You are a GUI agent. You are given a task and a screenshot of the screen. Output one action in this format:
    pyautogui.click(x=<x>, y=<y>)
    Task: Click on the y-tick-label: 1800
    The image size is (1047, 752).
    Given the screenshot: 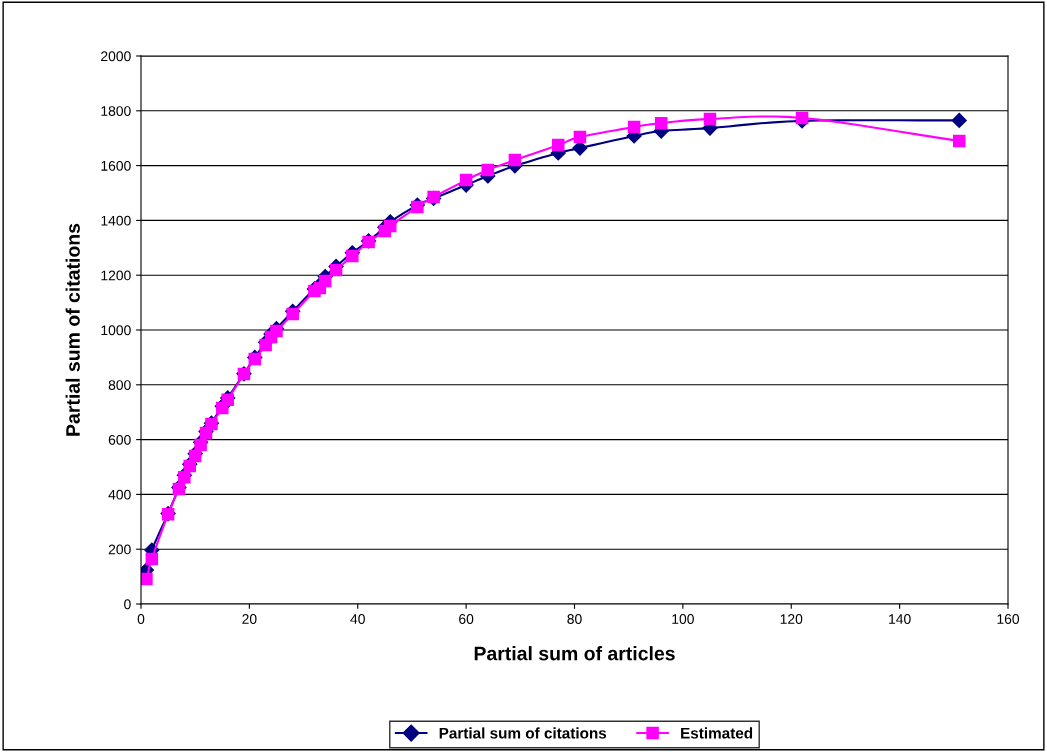 What is the action you would take?
    pyautogui.click(x=116, y=111)
    